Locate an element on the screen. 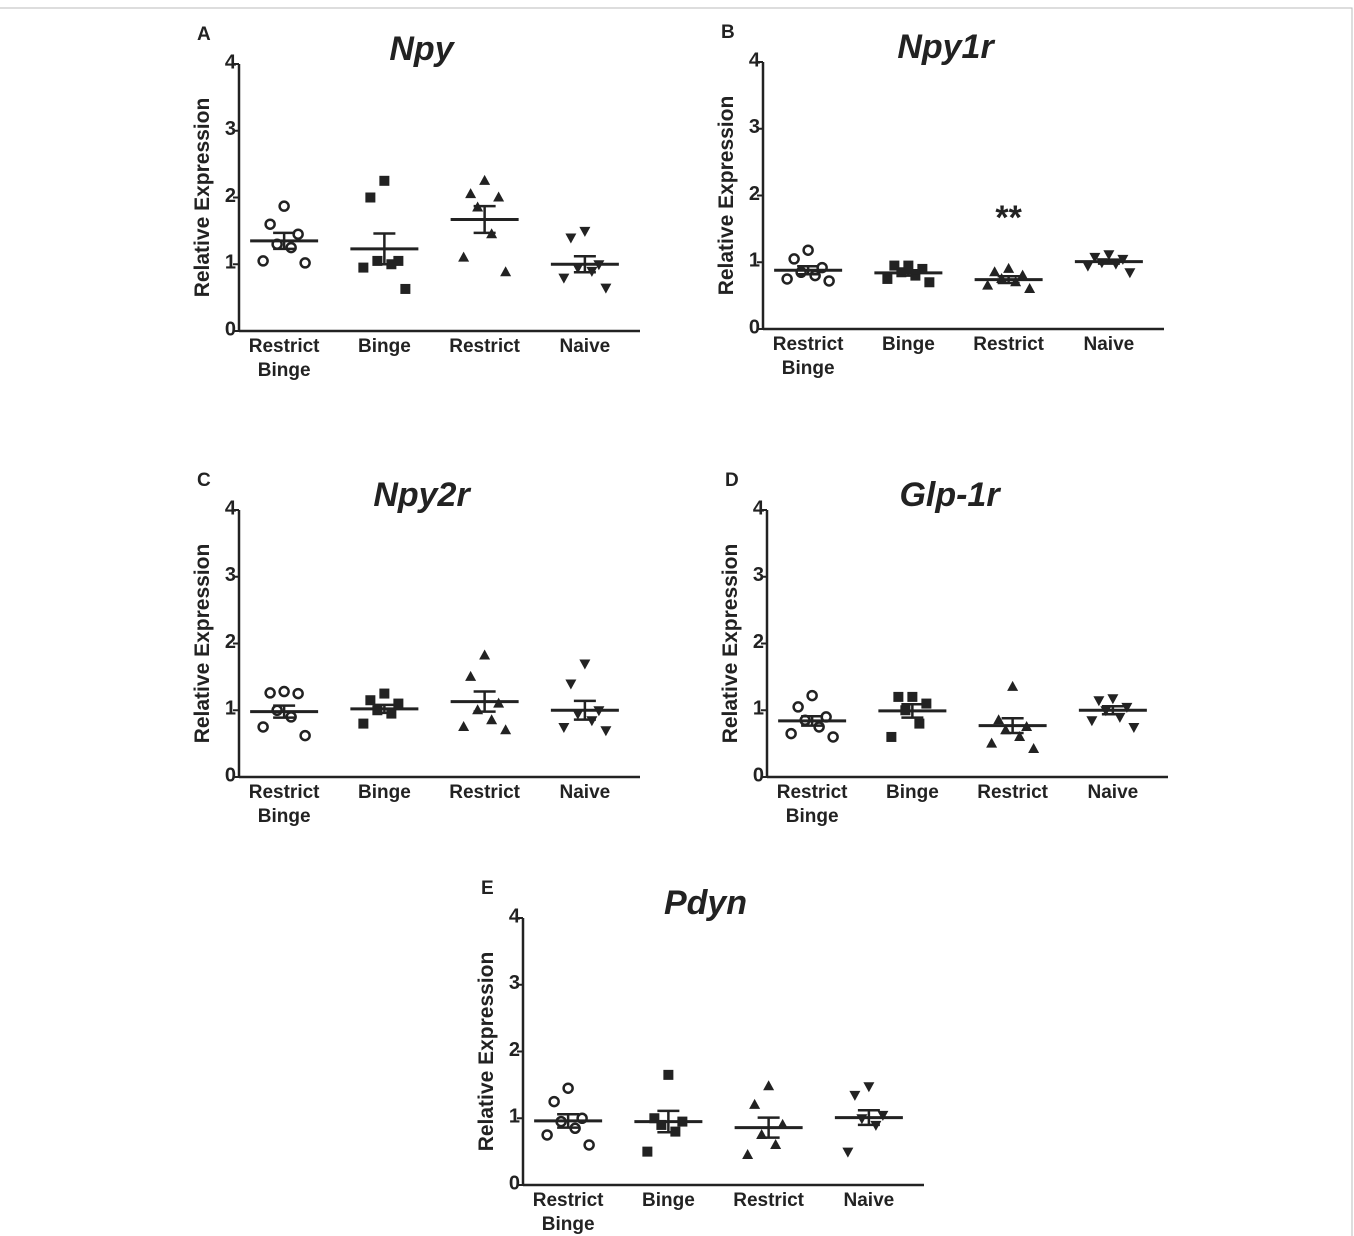  annotation: ** is located at coordinates (1008, 218).